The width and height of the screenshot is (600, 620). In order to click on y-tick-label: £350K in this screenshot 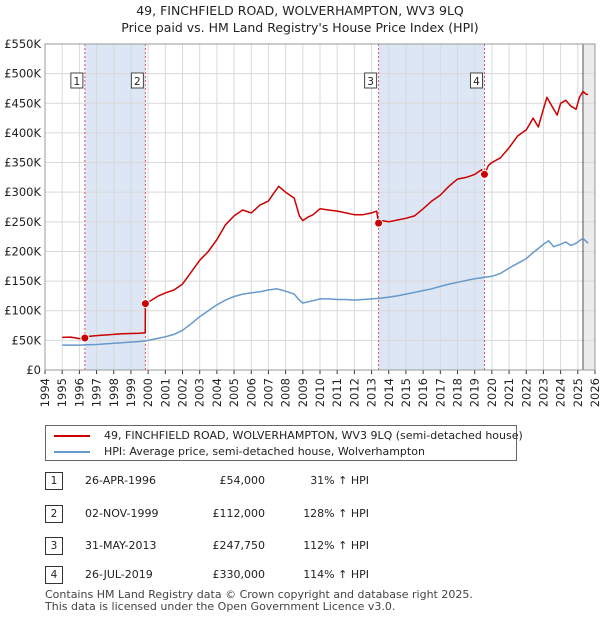, I will do `click(22, 163)`.